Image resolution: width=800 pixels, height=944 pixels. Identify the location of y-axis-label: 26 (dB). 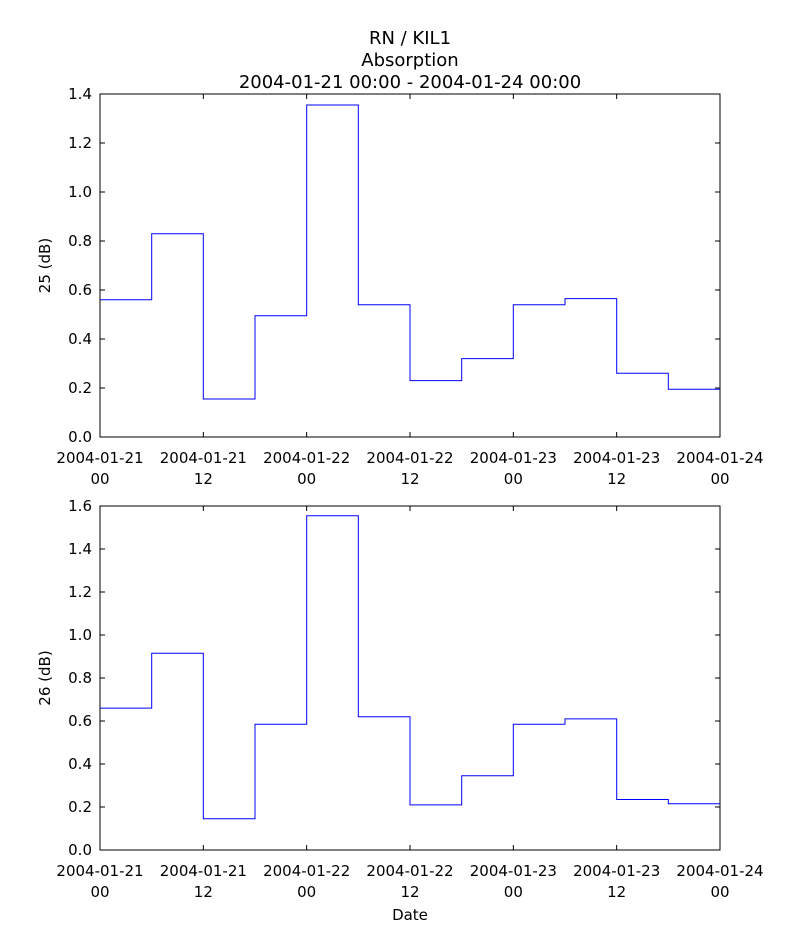
(45, 677).